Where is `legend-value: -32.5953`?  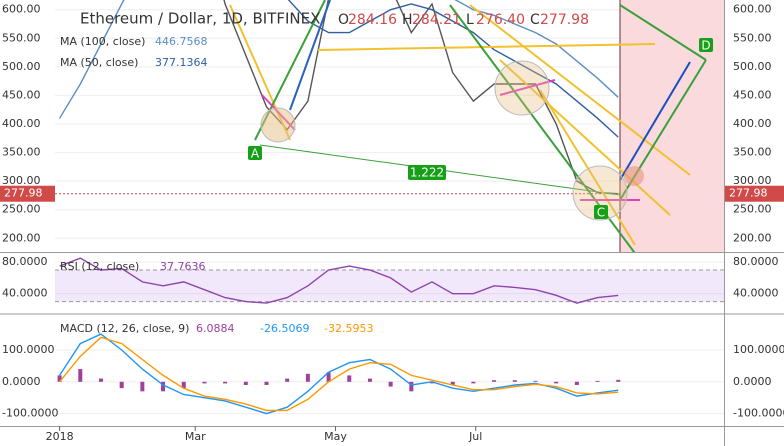 legend-value: -32.5953 is located at coordinates (348, 328).